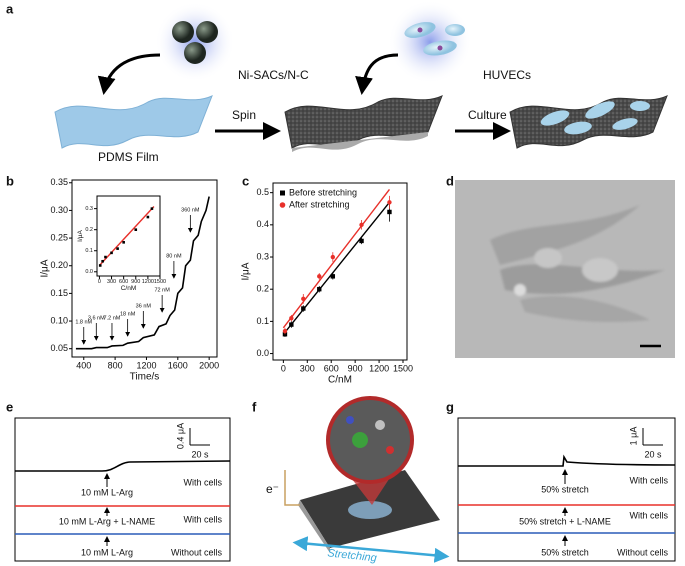 Image resolution: width=685 pixels, height=566 pixels. I want to click on stimulus: 10 mM L-Arg + L-NAME, so click(107, 521).